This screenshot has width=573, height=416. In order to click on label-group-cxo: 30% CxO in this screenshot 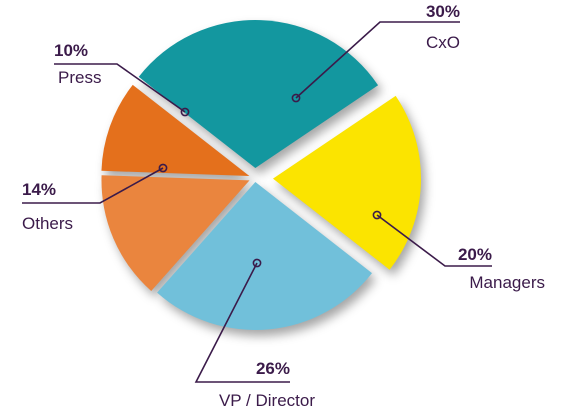, I will do `click(375, 52)`.